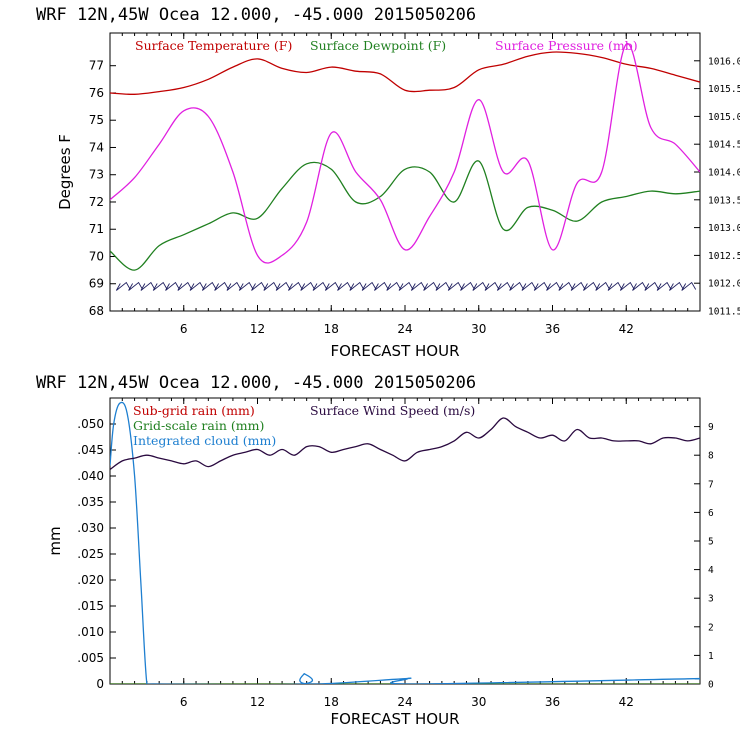  Describe the element at coordinates (90, 580) in the screenshot. I see `y-tick-label: .020` at that location.